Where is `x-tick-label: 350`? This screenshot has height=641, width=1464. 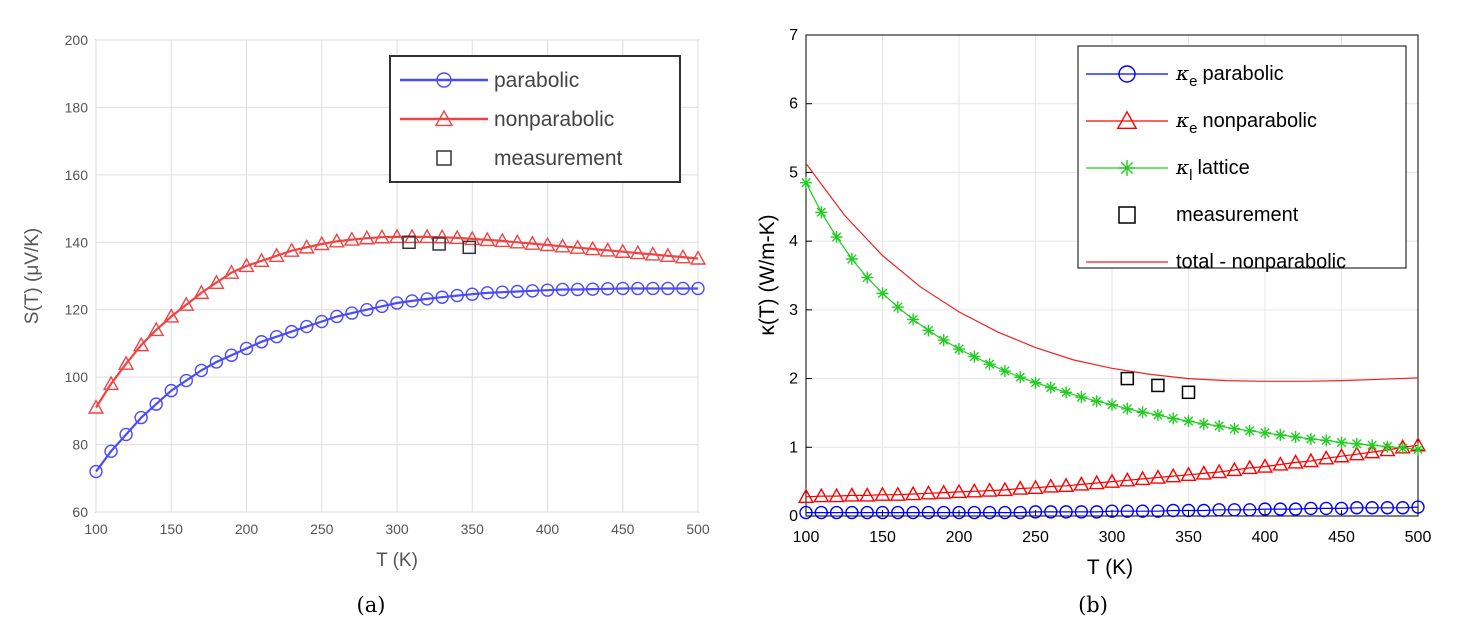
x-tick-label: 350 is located at coordinates (473, 529).